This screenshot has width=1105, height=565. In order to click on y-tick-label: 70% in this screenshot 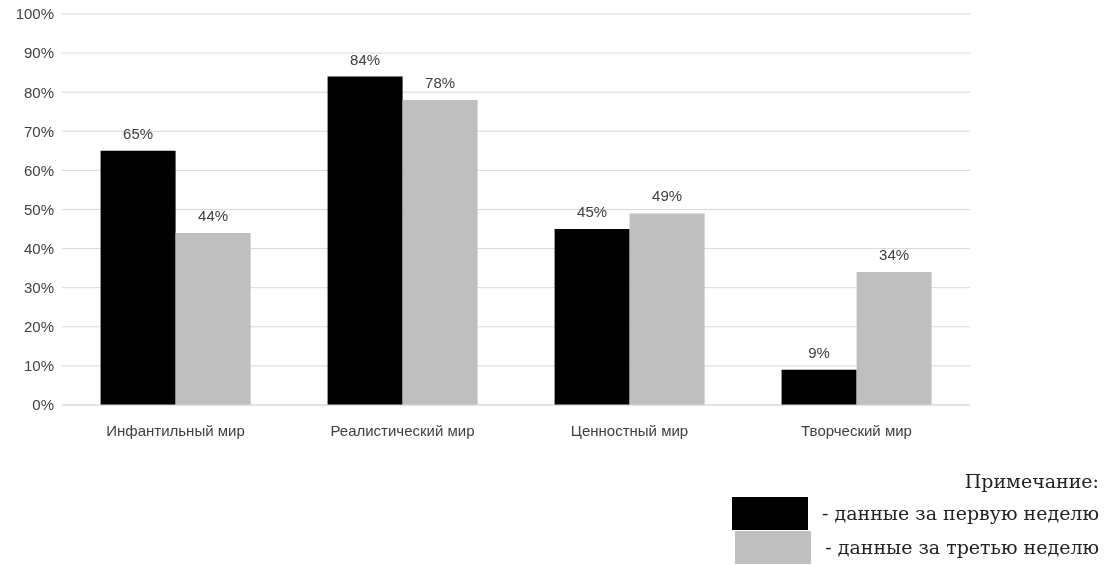, I will do `click(38, 131)`.